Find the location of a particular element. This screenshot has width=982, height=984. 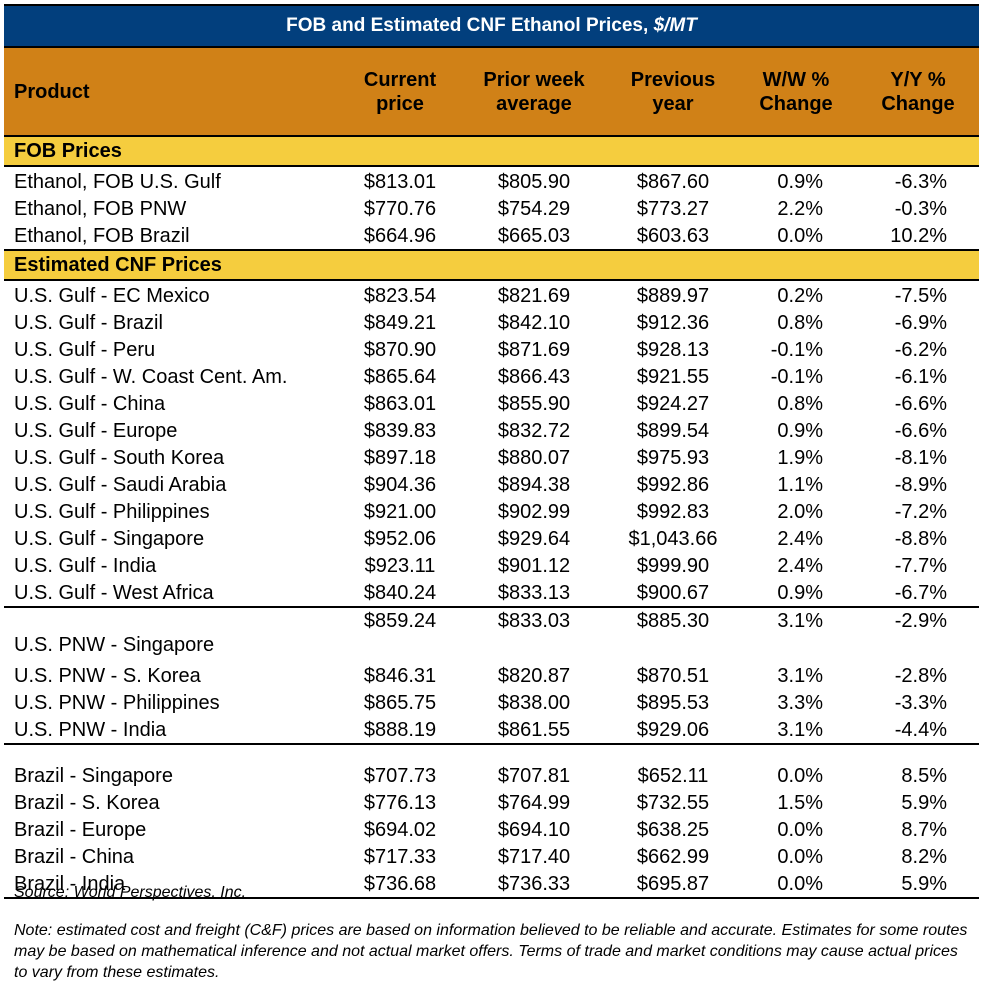

cell-yy-change: -6.6% is located at coordinates (920, 404).